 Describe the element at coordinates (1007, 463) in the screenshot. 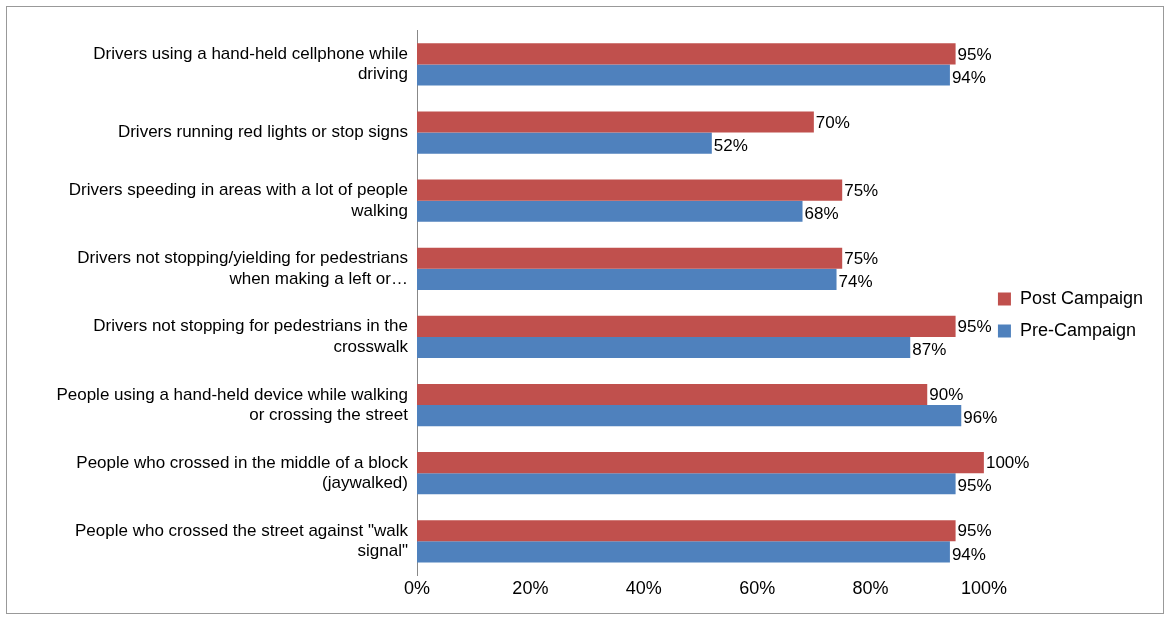

I see `data-label: 100%` at that location.